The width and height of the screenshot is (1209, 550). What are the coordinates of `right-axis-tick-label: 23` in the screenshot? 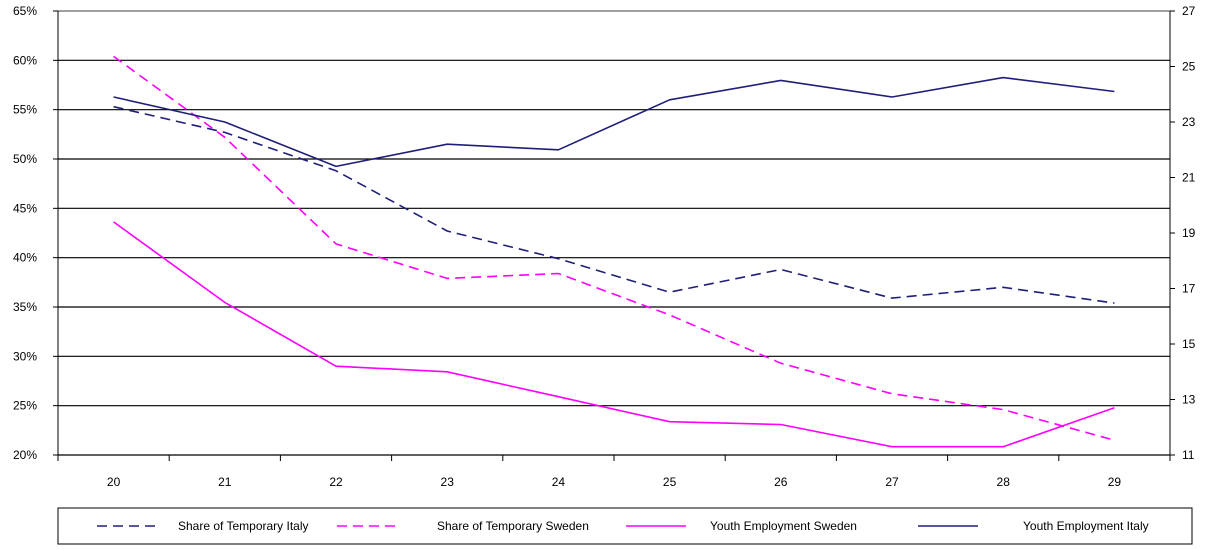 It's located at (1189, 122).